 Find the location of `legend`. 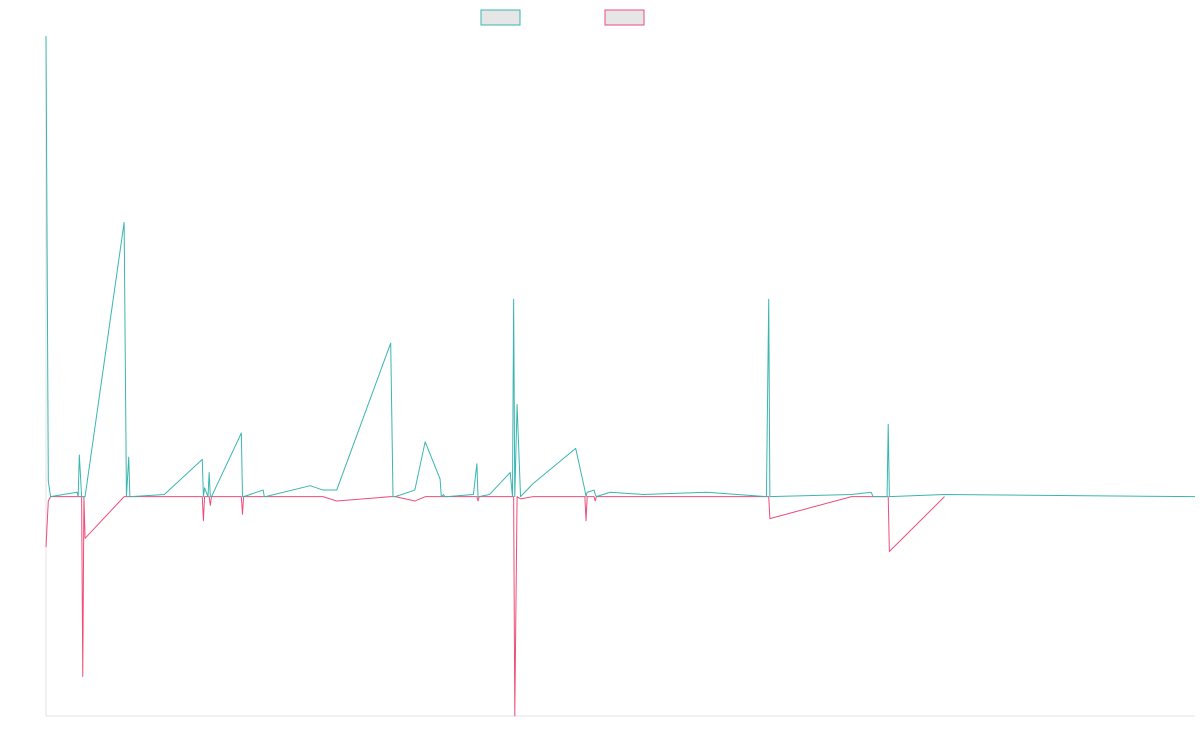

legend is located at coordinates (562, 17).